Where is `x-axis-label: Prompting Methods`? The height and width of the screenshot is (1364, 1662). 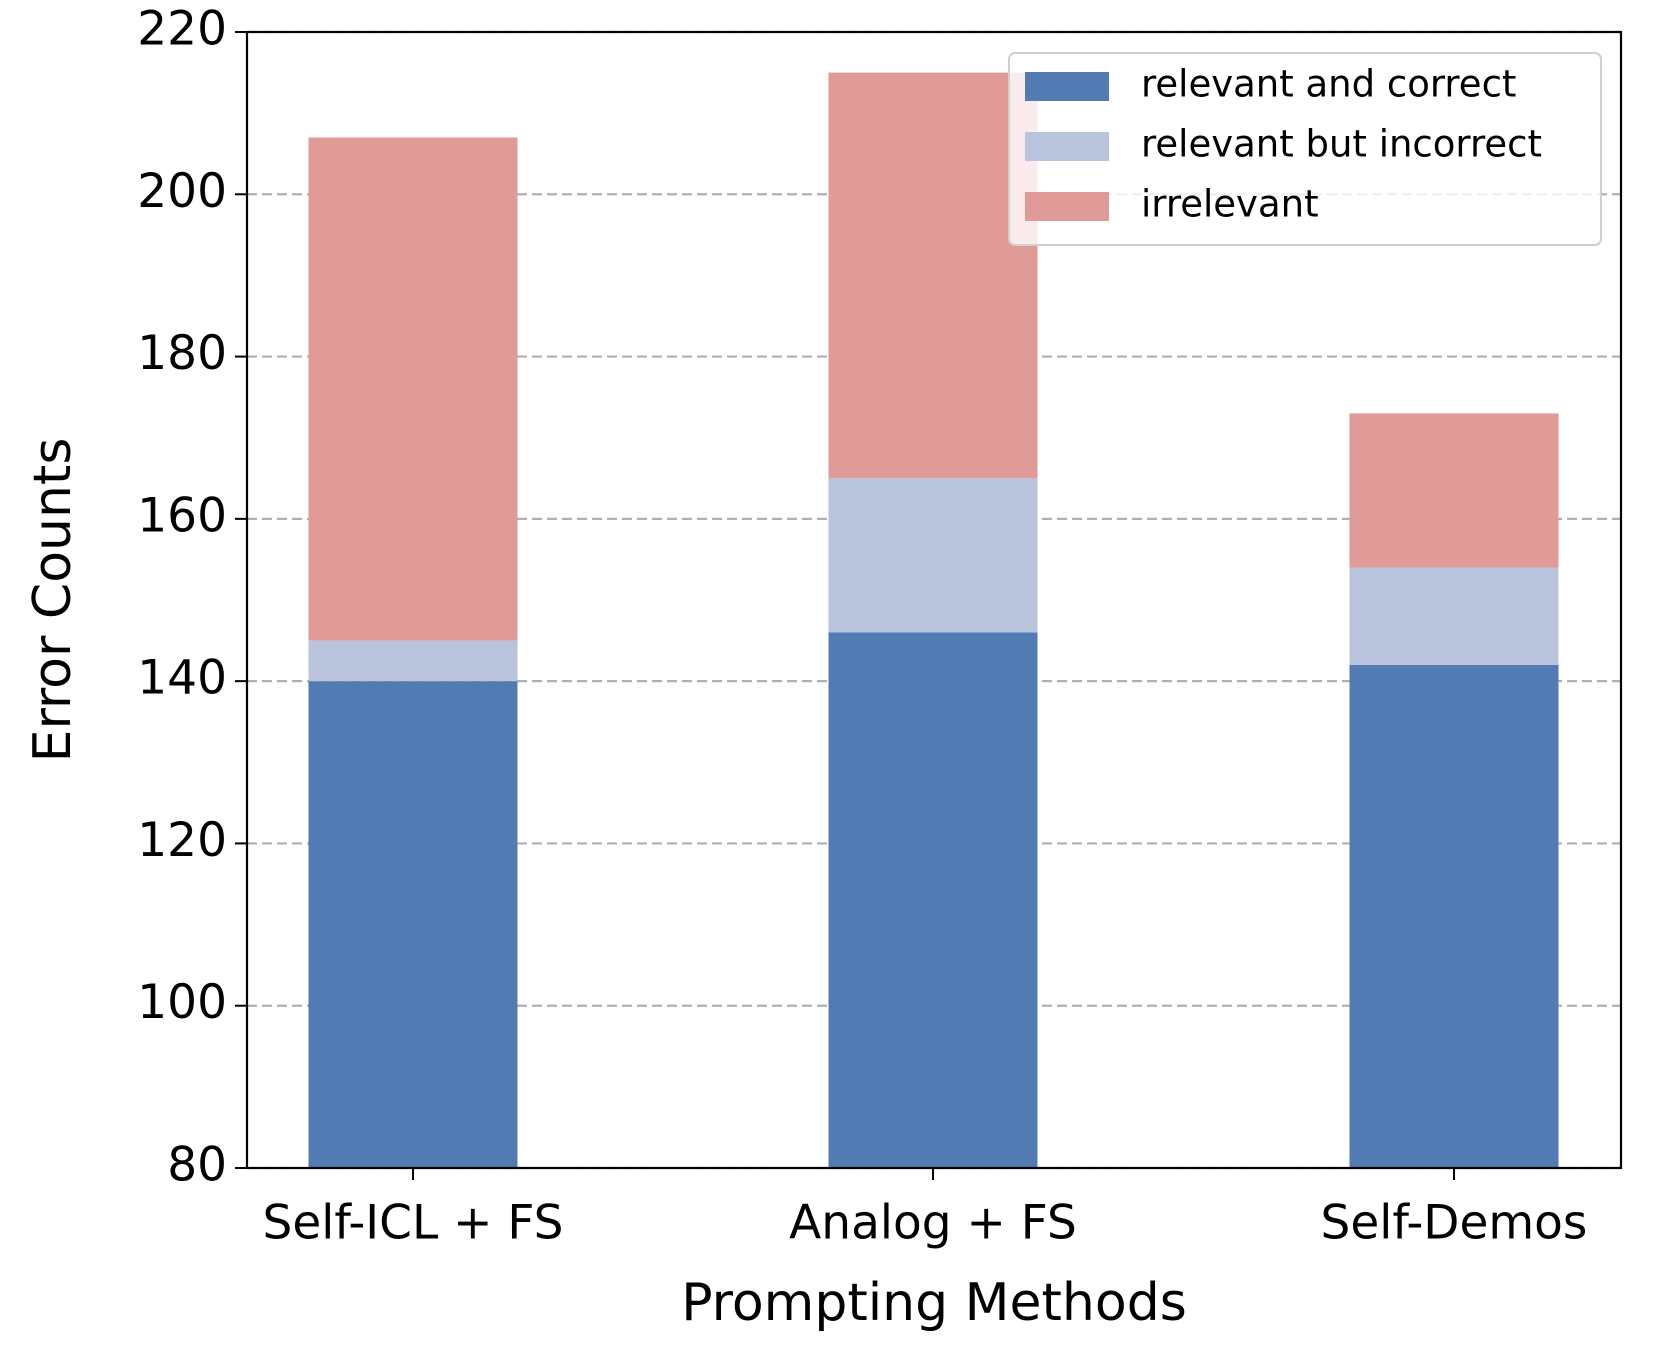 x-axis-label: Prompting Methods is located at coordinates (934, 1303).